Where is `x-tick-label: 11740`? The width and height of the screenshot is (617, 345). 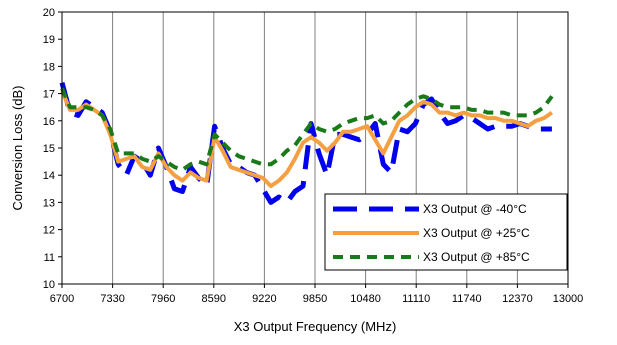
x-tick-label: 11740 is located at coordinates (467, 299).